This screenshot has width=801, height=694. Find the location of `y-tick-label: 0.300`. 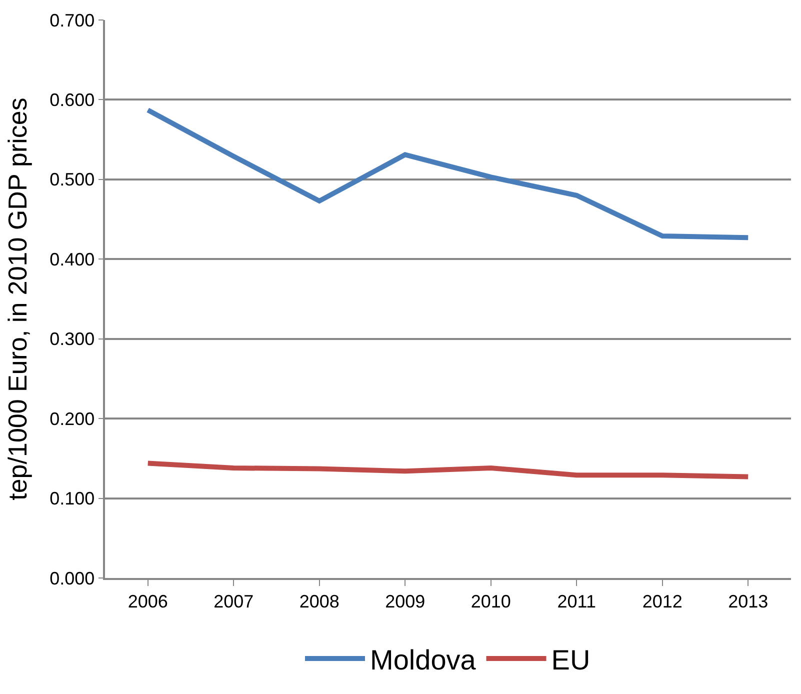

y-tick-label: 0.300 is located at coordinates (72, 339).